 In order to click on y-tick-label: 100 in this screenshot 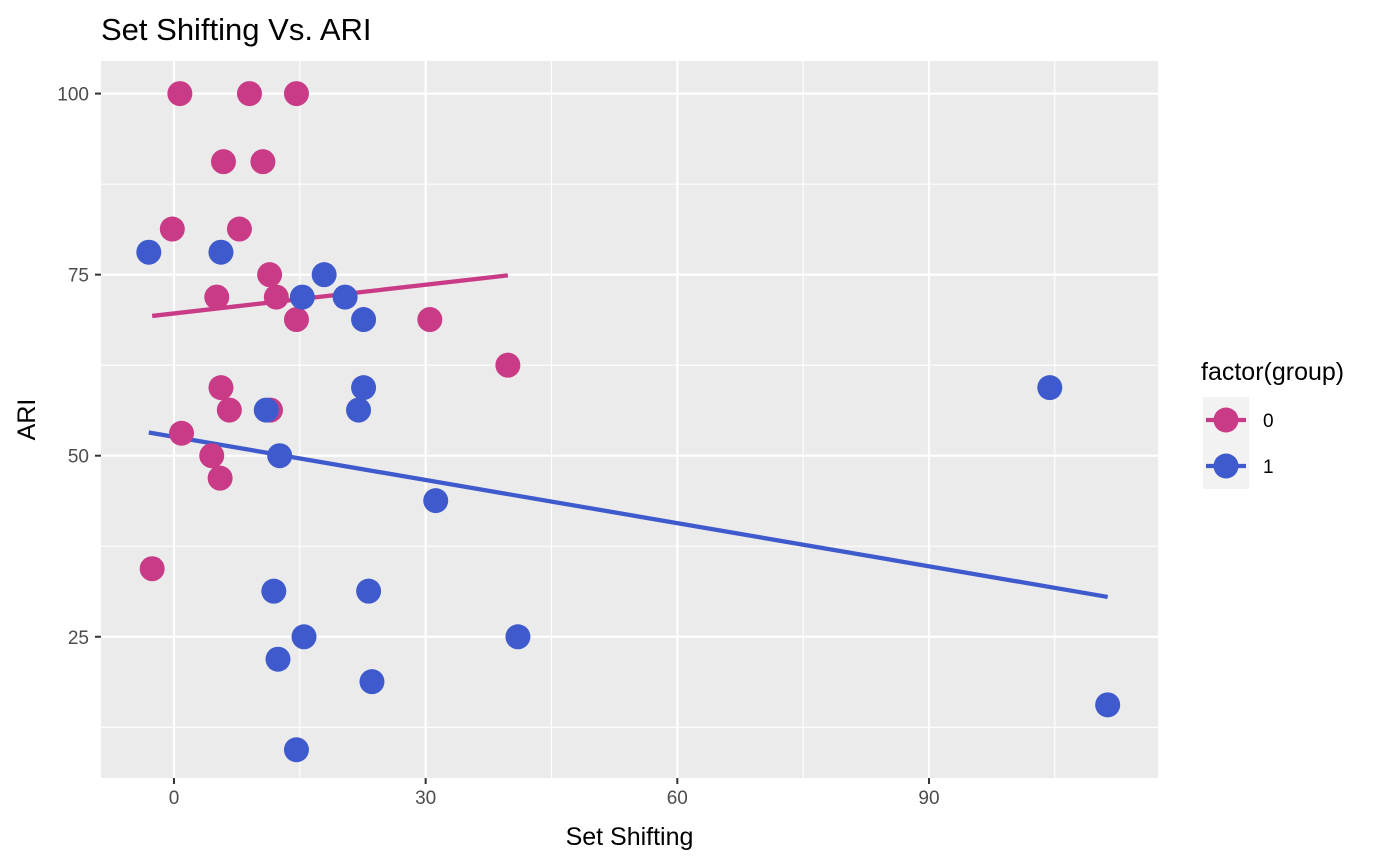, I will do `click(73, 95)`.